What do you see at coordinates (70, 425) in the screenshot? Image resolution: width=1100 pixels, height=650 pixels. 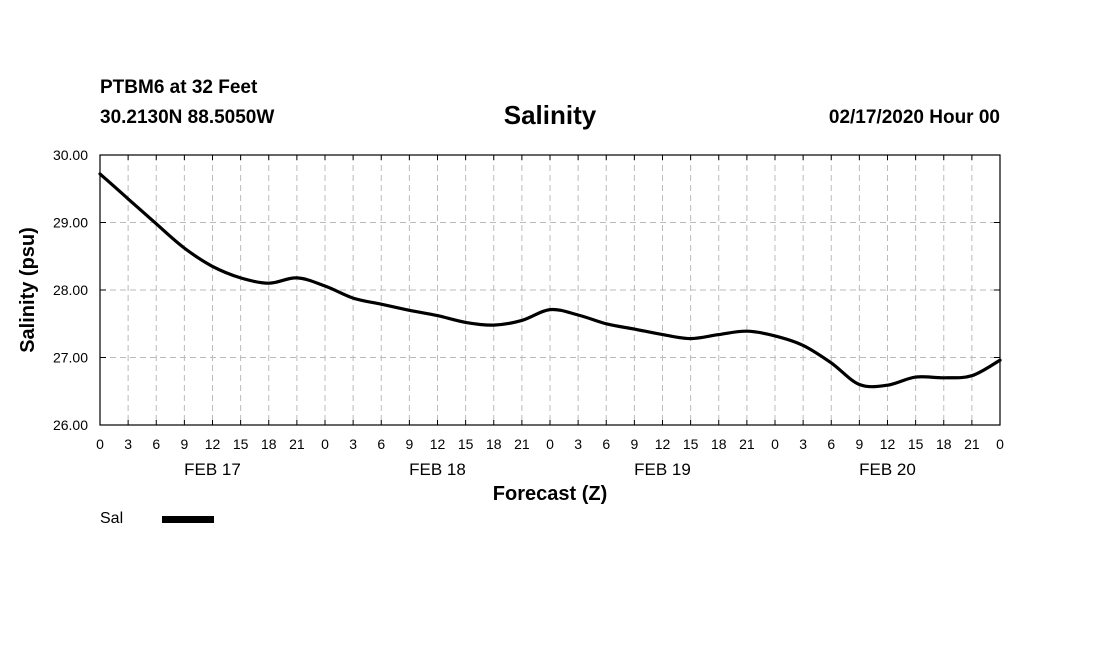 I see `y-tick-label: 26.00` at bounding box center [70, 425].